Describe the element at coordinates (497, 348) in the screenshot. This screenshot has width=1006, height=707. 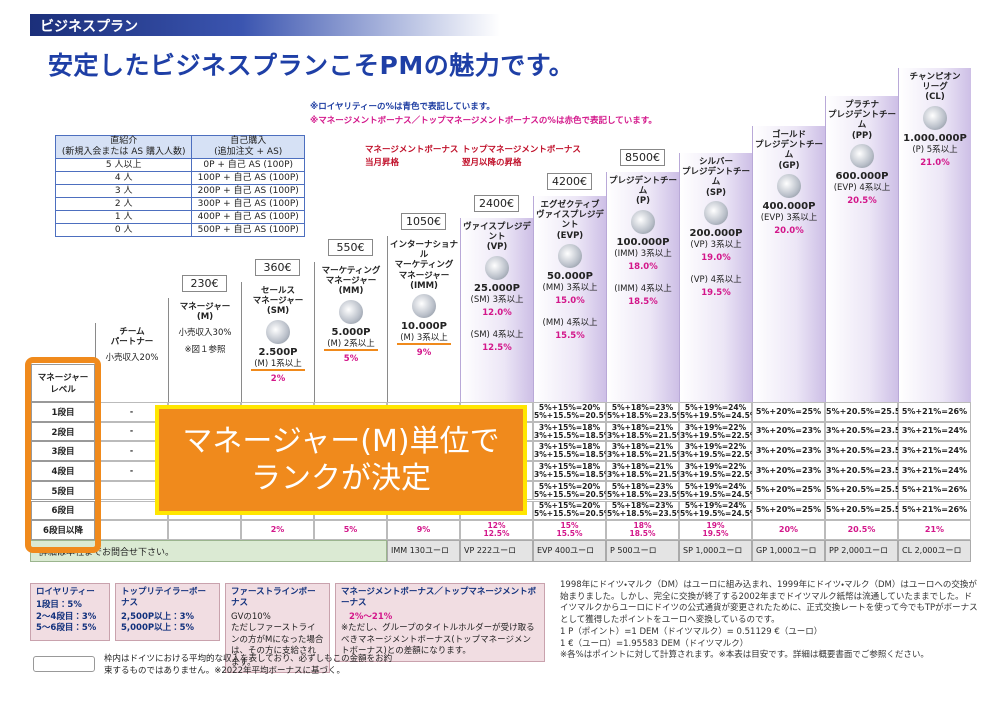
I see `percentage: 12.5%` at that location.